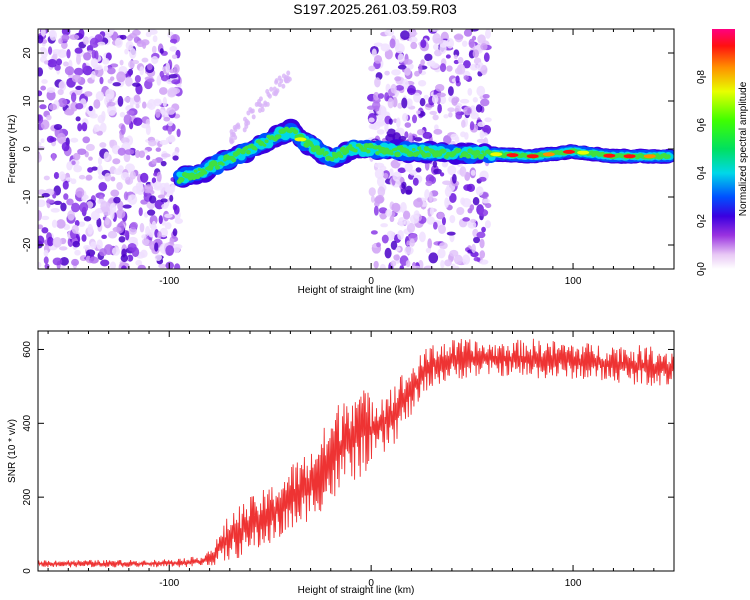  What do you see at coordinates (169, 583) in the screenshot?
I see `snr-xtick-label: -100` at bounding box center [169, 583].